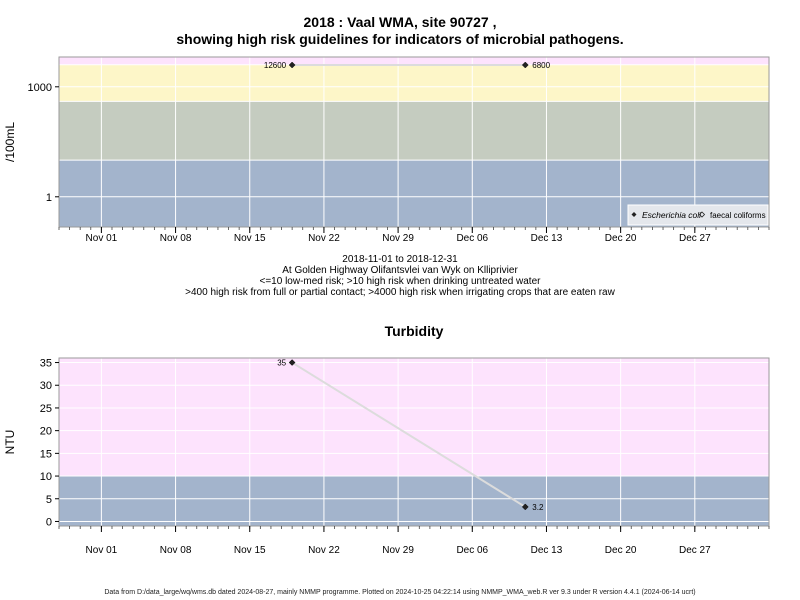 The width and height of the screenshot is (800, 600). What do you see at coordinates (46, 477) in the screenshot?
I see `y-tick-label: 10` at bounding box center [46, 477].